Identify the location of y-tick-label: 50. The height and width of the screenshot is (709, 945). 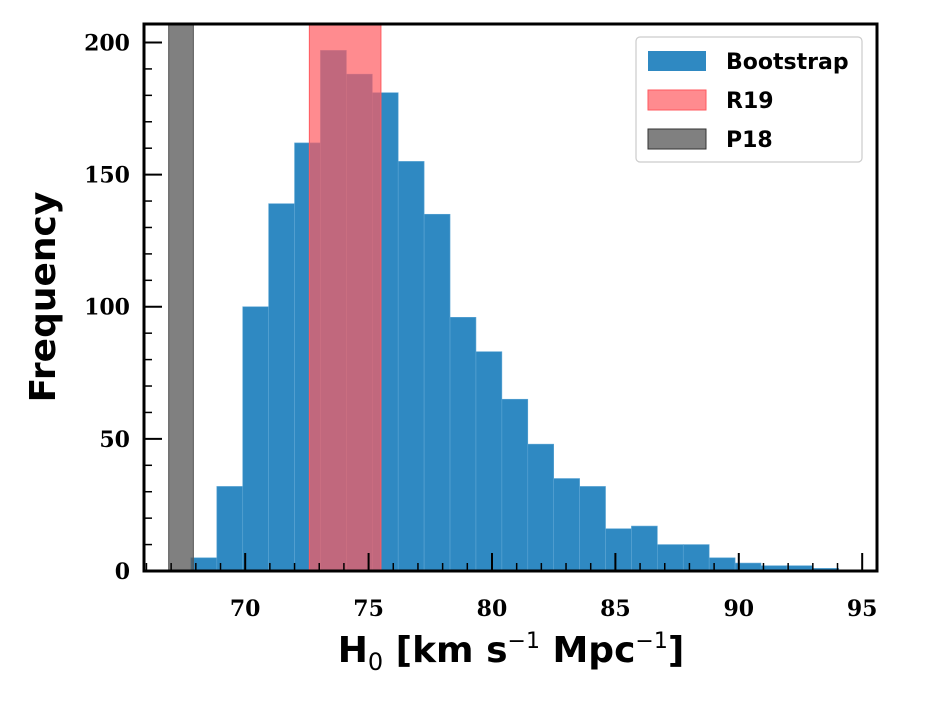
(114, 440).